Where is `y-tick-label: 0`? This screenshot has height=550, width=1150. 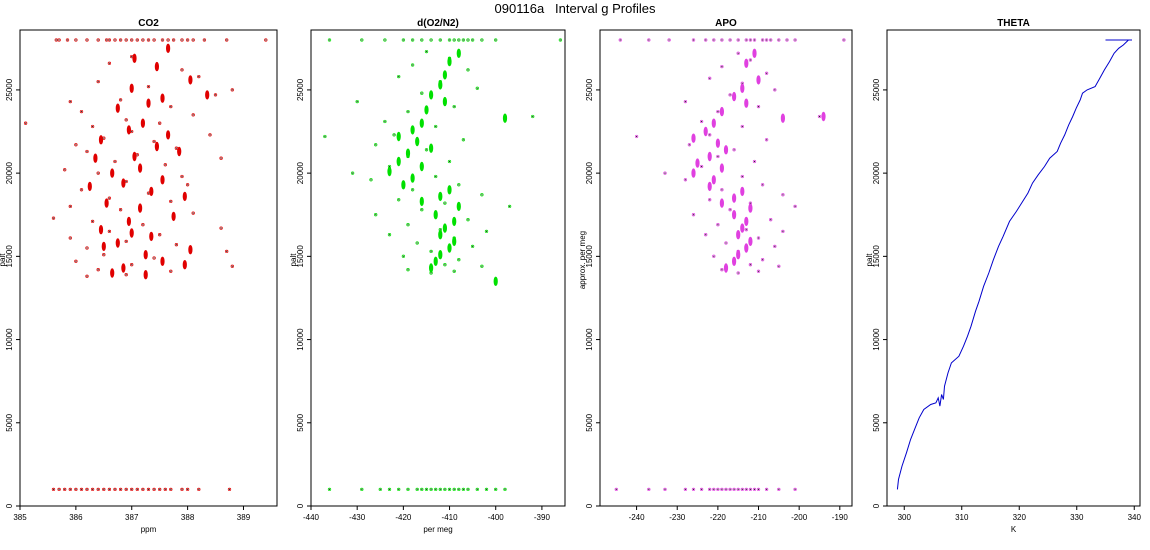
y-tick-label: 0 is located at coordinates (876, 505).